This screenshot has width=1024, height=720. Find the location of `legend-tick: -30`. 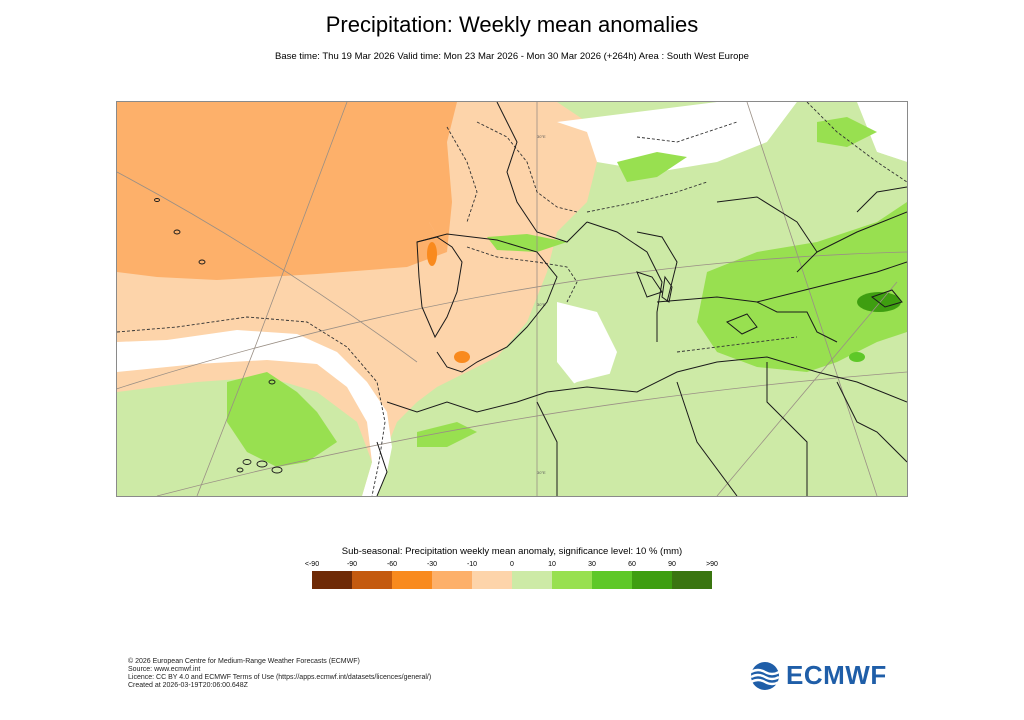

legend-tick: -30 is located at coordinates (432, 564).